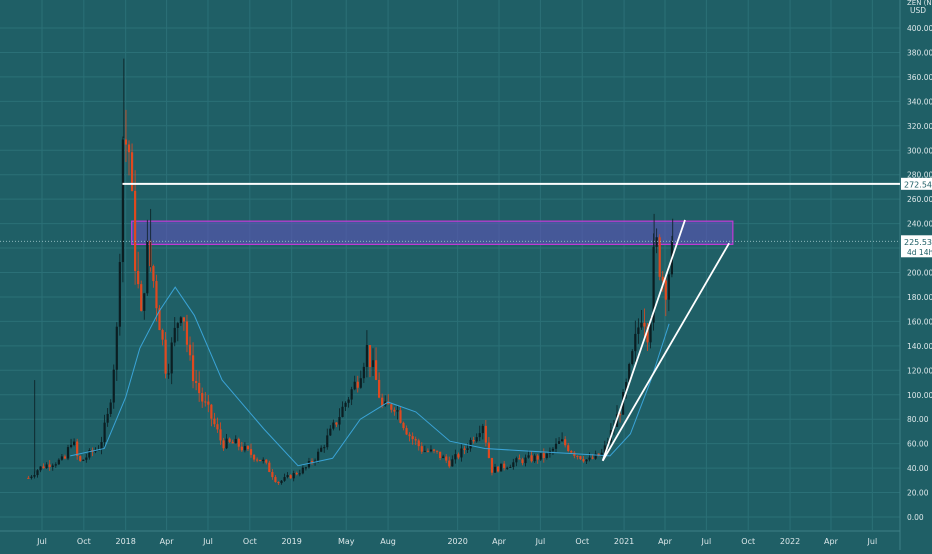  I want to click on currency-top-label: ZEN (N), so click(919, 3).